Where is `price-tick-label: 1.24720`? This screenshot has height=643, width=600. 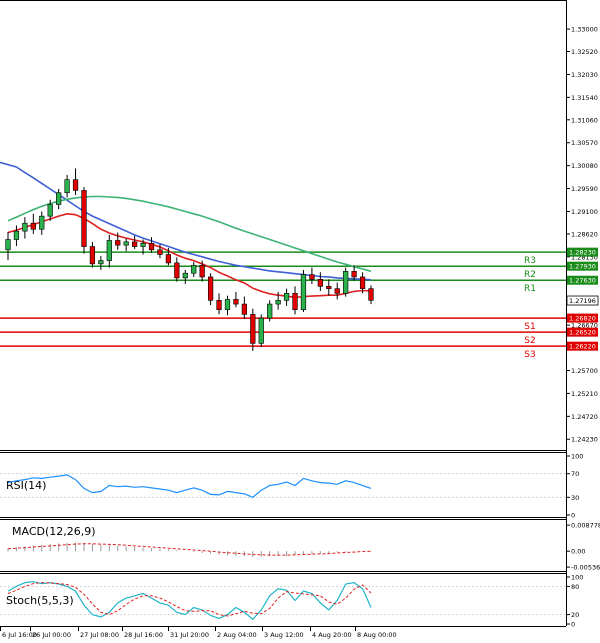 price-tick-label: 1.24720 is located at coordinates (584, 417).